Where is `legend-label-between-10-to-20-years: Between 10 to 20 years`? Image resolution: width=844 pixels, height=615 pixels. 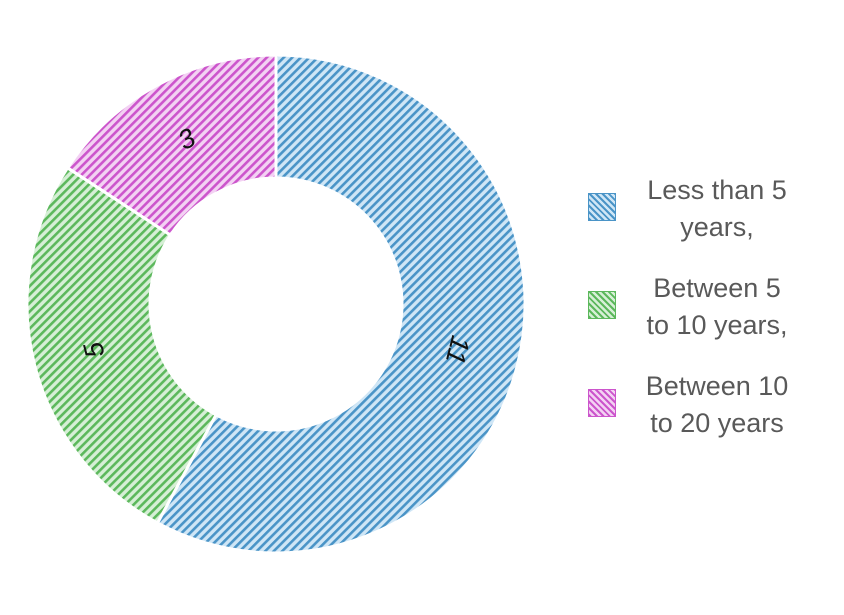
legend-label-between-10-to-20-years: Between 10 to 20 years is located at coordinates (717, 405).